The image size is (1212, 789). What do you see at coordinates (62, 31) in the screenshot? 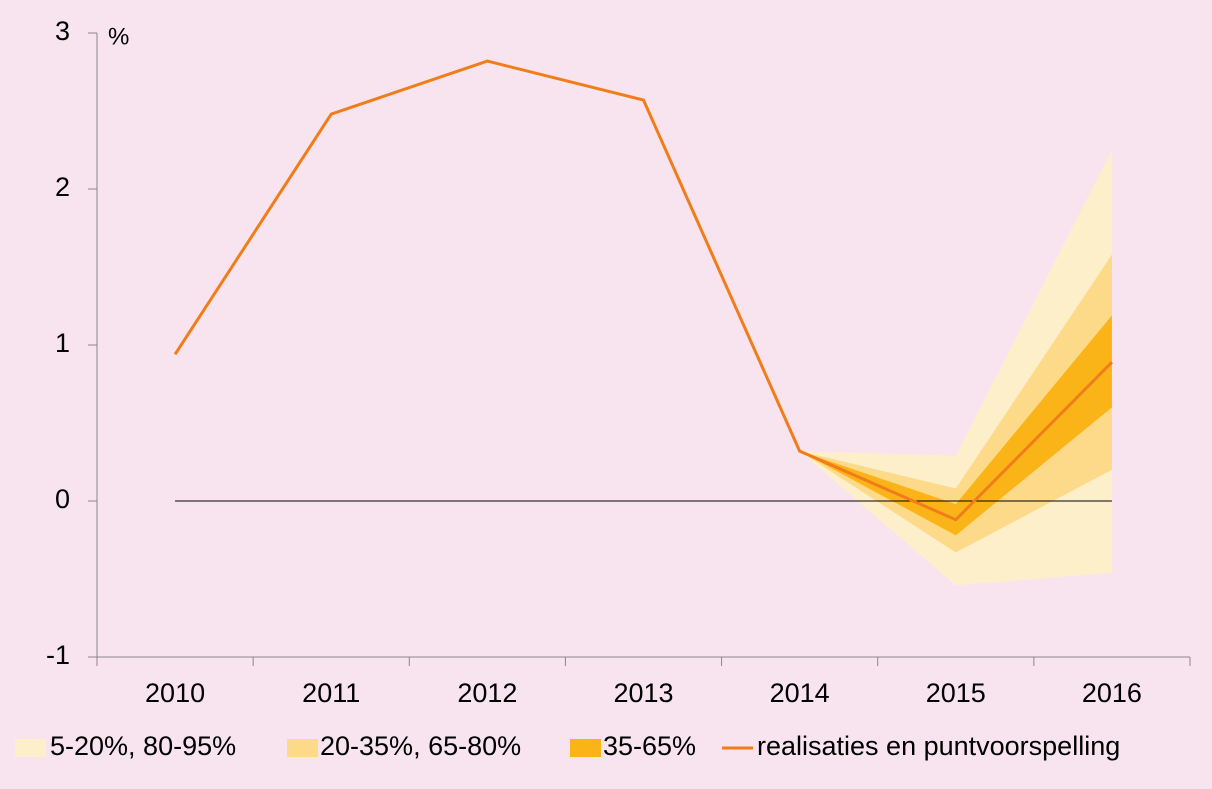
I see `y-tick-label: 3` at bounding box center [62, 31].